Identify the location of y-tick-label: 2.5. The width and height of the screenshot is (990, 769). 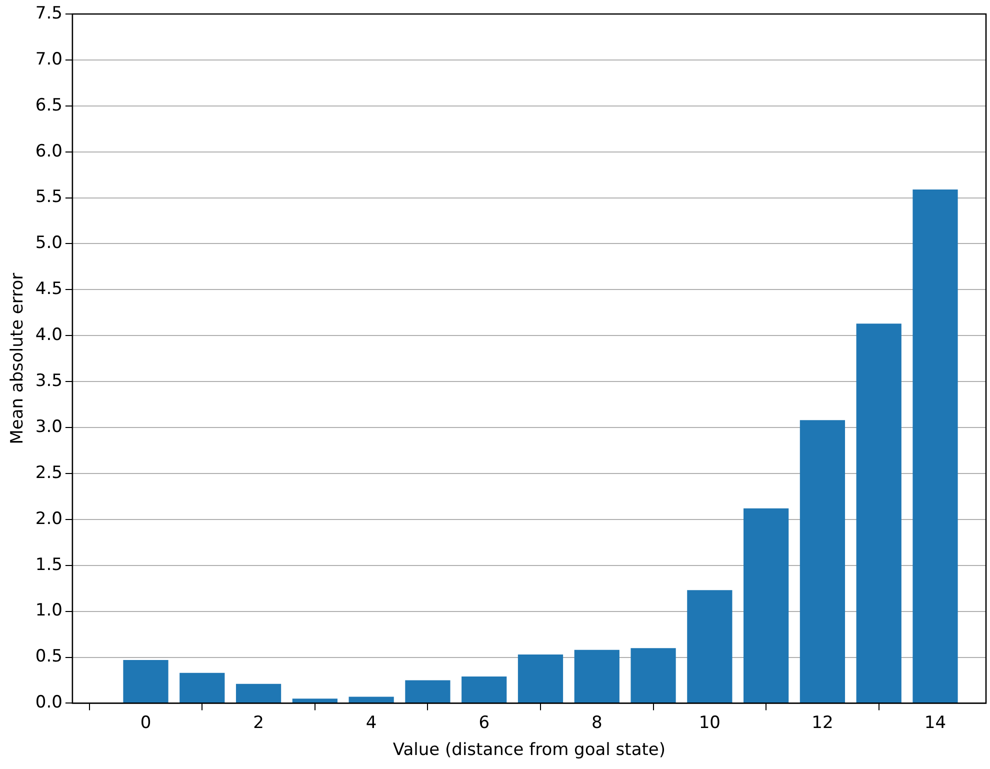
(48, 472).